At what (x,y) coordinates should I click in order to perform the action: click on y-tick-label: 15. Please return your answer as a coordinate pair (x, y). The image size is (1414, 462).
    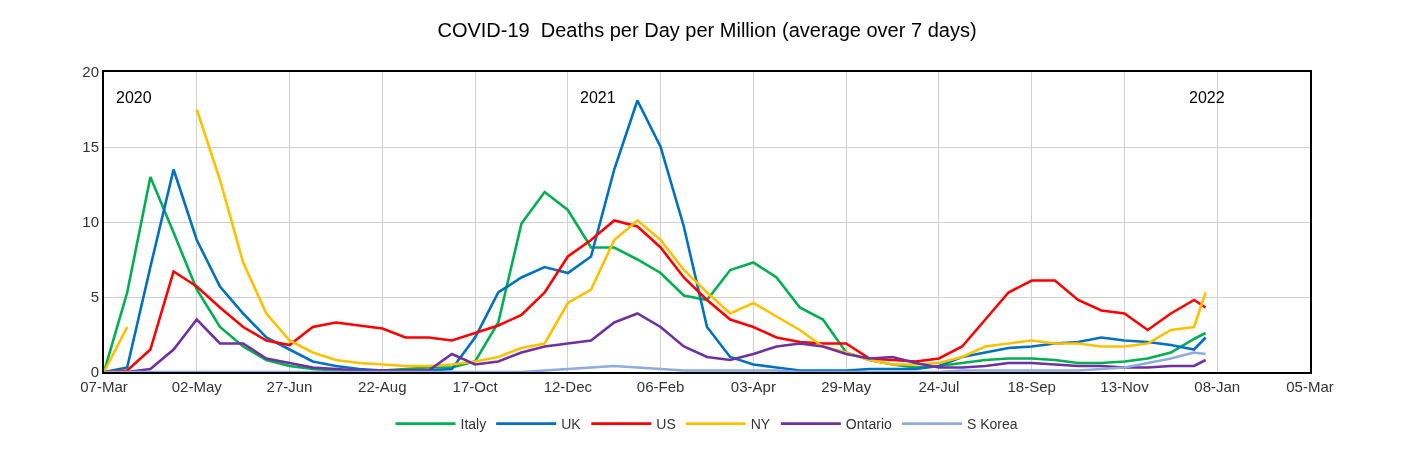
    Looking at the image, I should click on (90, 147).